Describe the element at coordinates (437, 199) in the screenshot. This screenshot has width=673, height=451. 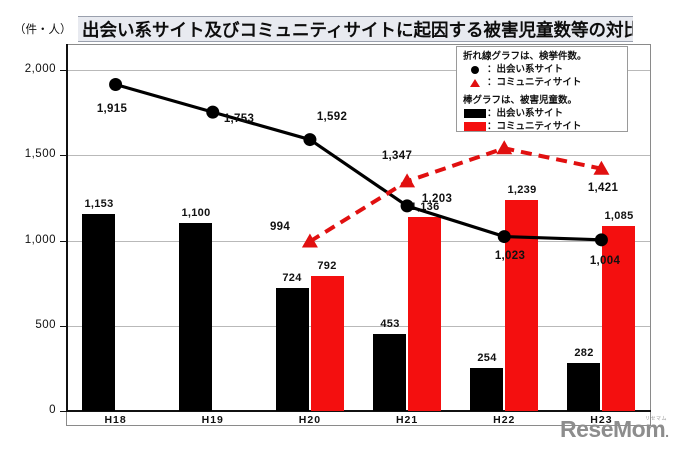
I see `line-value-label: 1,203` at that location.